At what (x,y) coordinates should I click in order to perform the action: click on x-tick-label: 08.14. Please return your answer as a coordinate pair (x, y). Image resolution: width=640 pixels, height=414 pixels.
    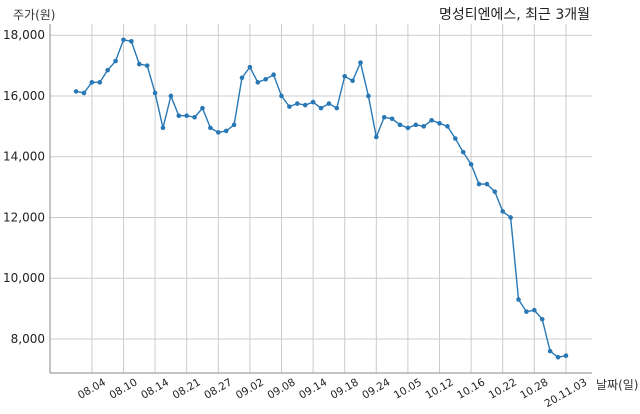
    Looking at the image, I should click on (155, 389).